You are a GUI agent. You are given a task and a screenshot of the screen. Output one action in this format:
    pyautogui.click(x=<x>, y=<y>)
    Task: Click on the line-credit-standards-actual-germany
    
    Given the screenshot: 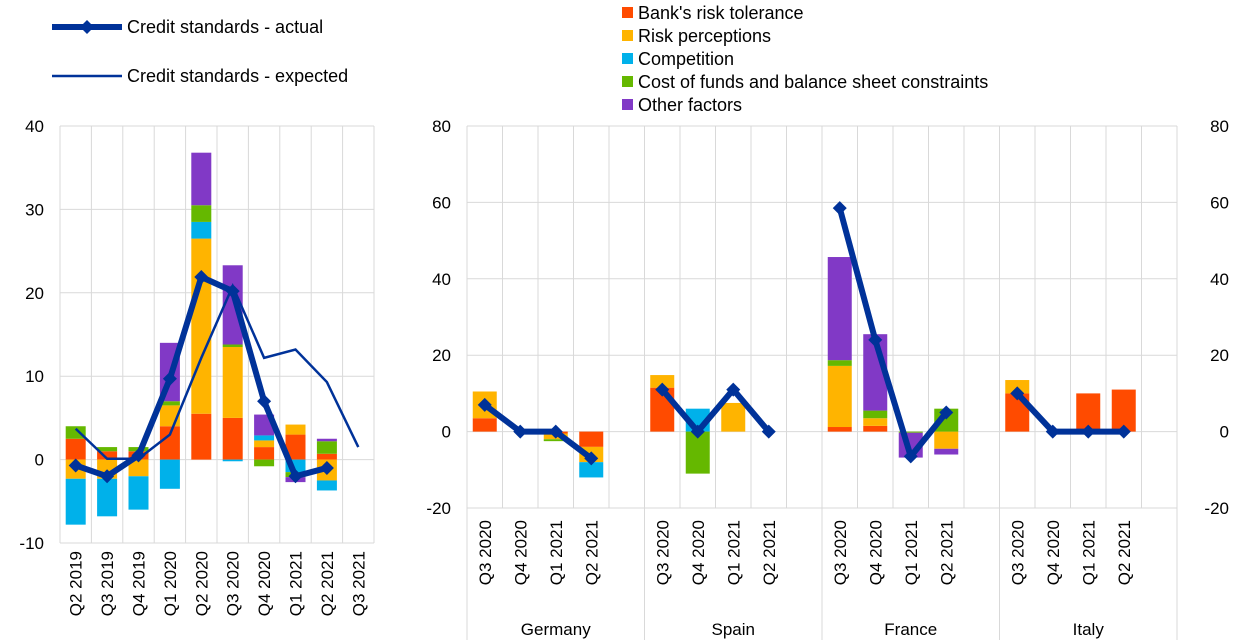 What is the action you would take?
    pyautogui.click(x=538, y=431)
    